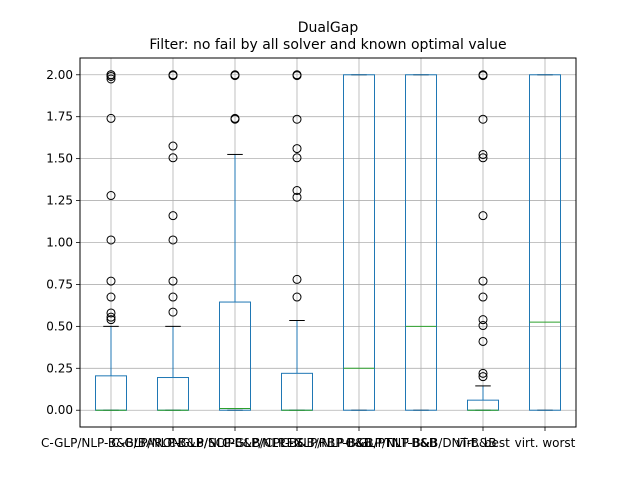  I want to click on x-tick-label: C-GLP/NLP-B&B/CPLEX, so click(235, 443).